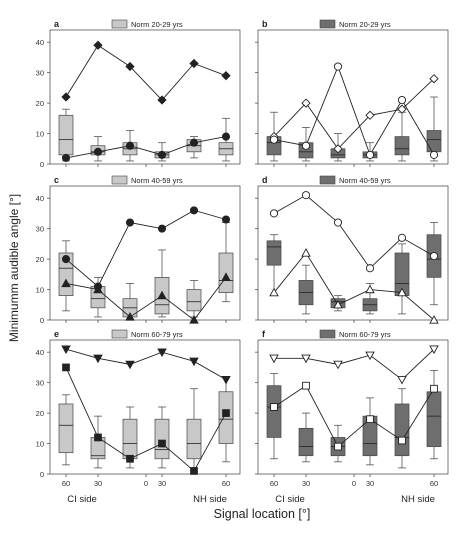 This screenshot has width=474, height=534. Describe the element at coordinates (365, 180) in the screenshot. I see `legend-label: Norm 40-59 yrs` at that location.